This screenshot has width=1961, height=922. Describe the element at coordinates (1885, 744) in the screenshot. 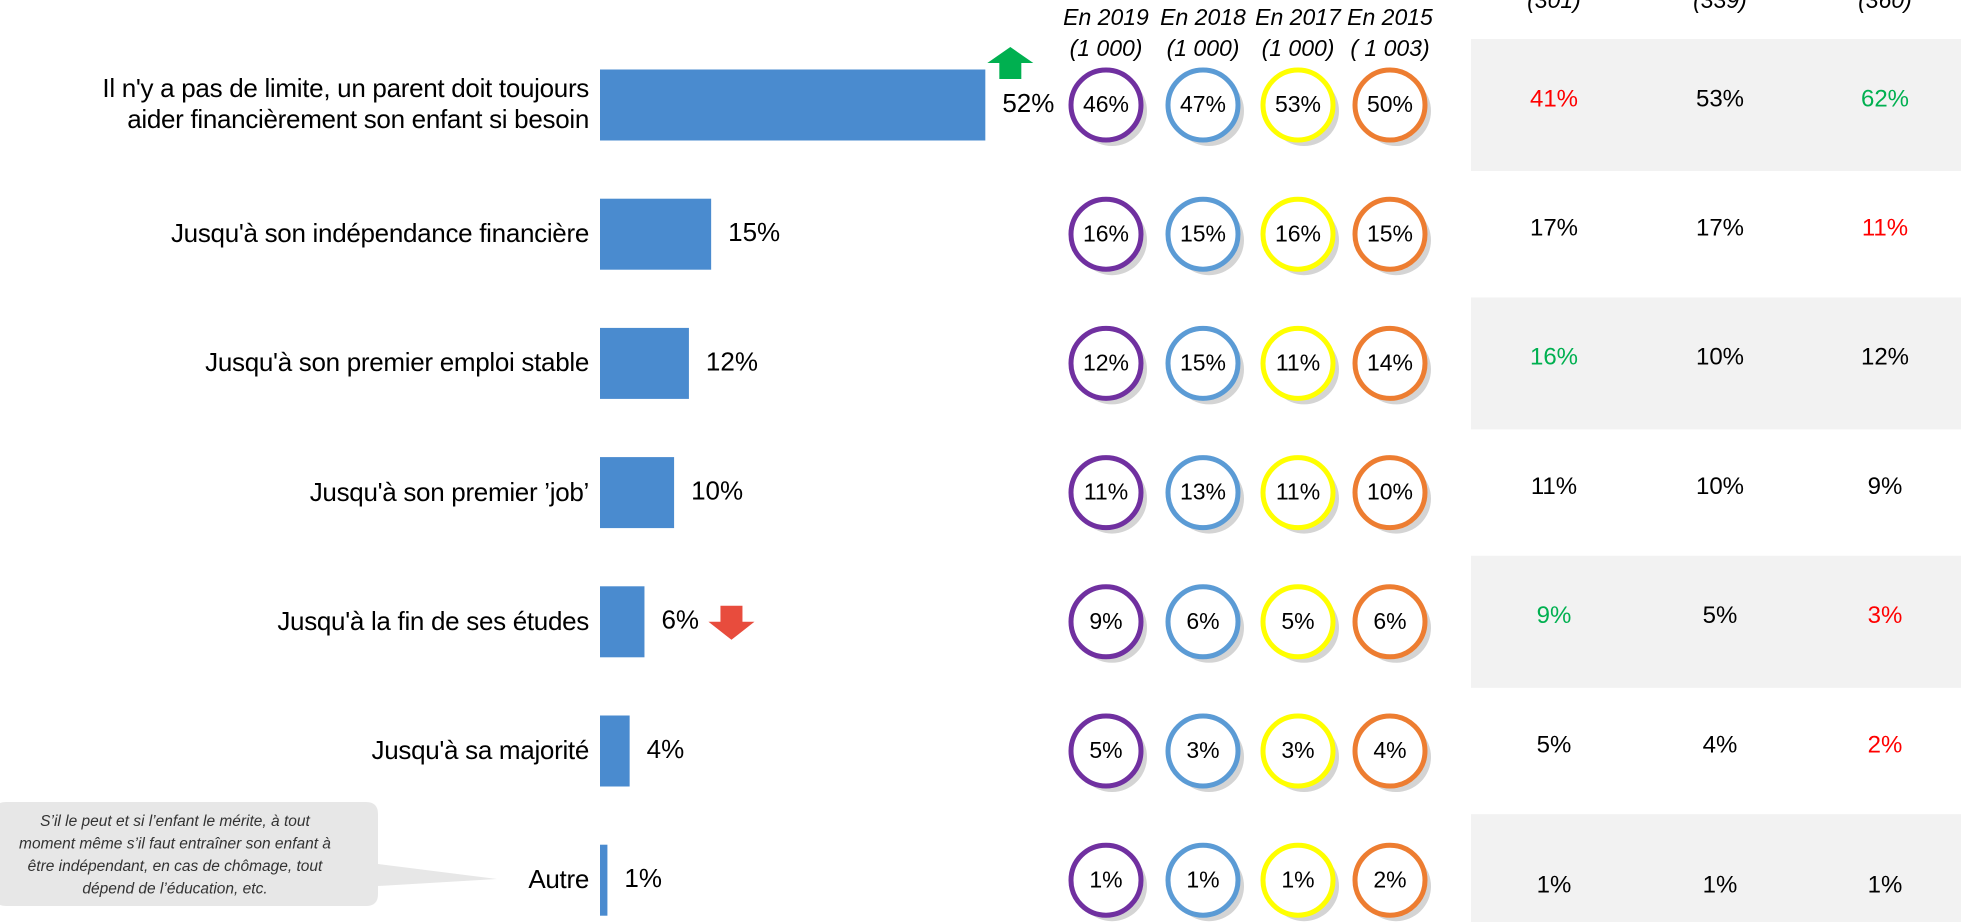

I see `segment-cell: 2%` at that location.